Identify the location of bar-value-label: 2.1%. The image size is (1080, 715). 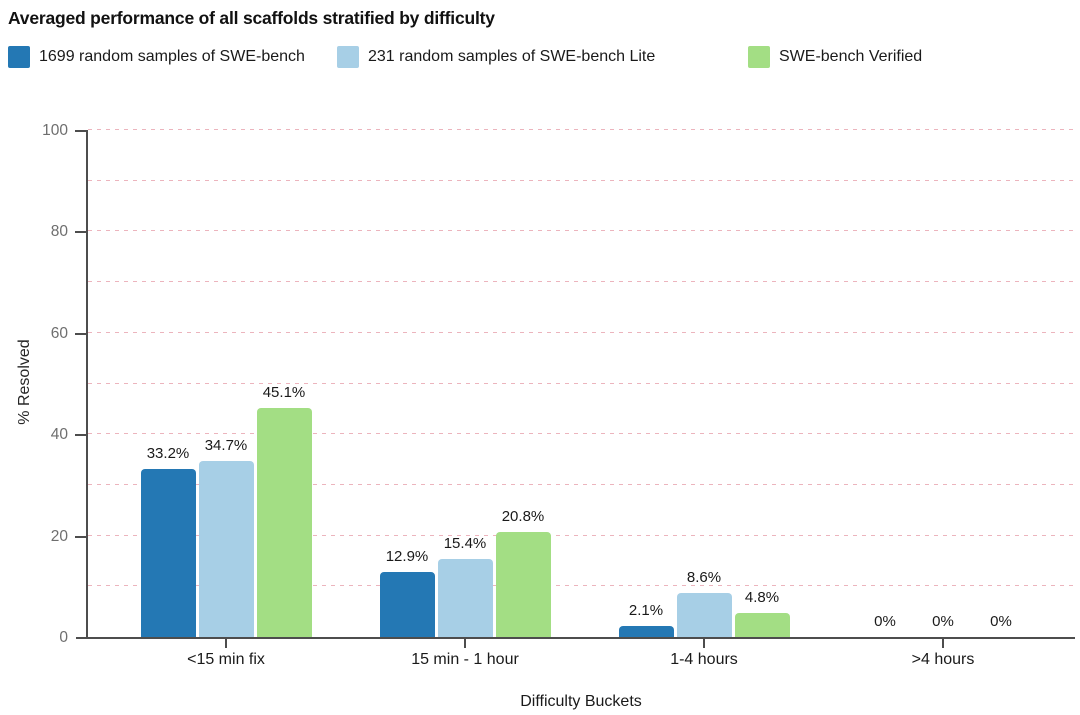
(646, 611).